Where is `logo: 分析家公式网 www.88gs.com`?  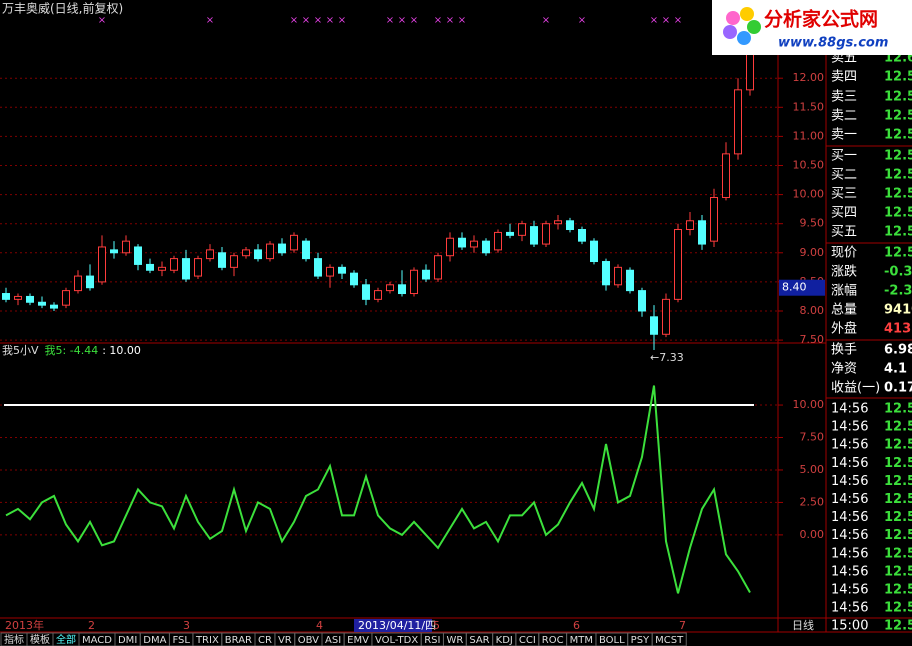
logo: 分析家公式网 www.88gs.com is located at coordinates (812, 27).